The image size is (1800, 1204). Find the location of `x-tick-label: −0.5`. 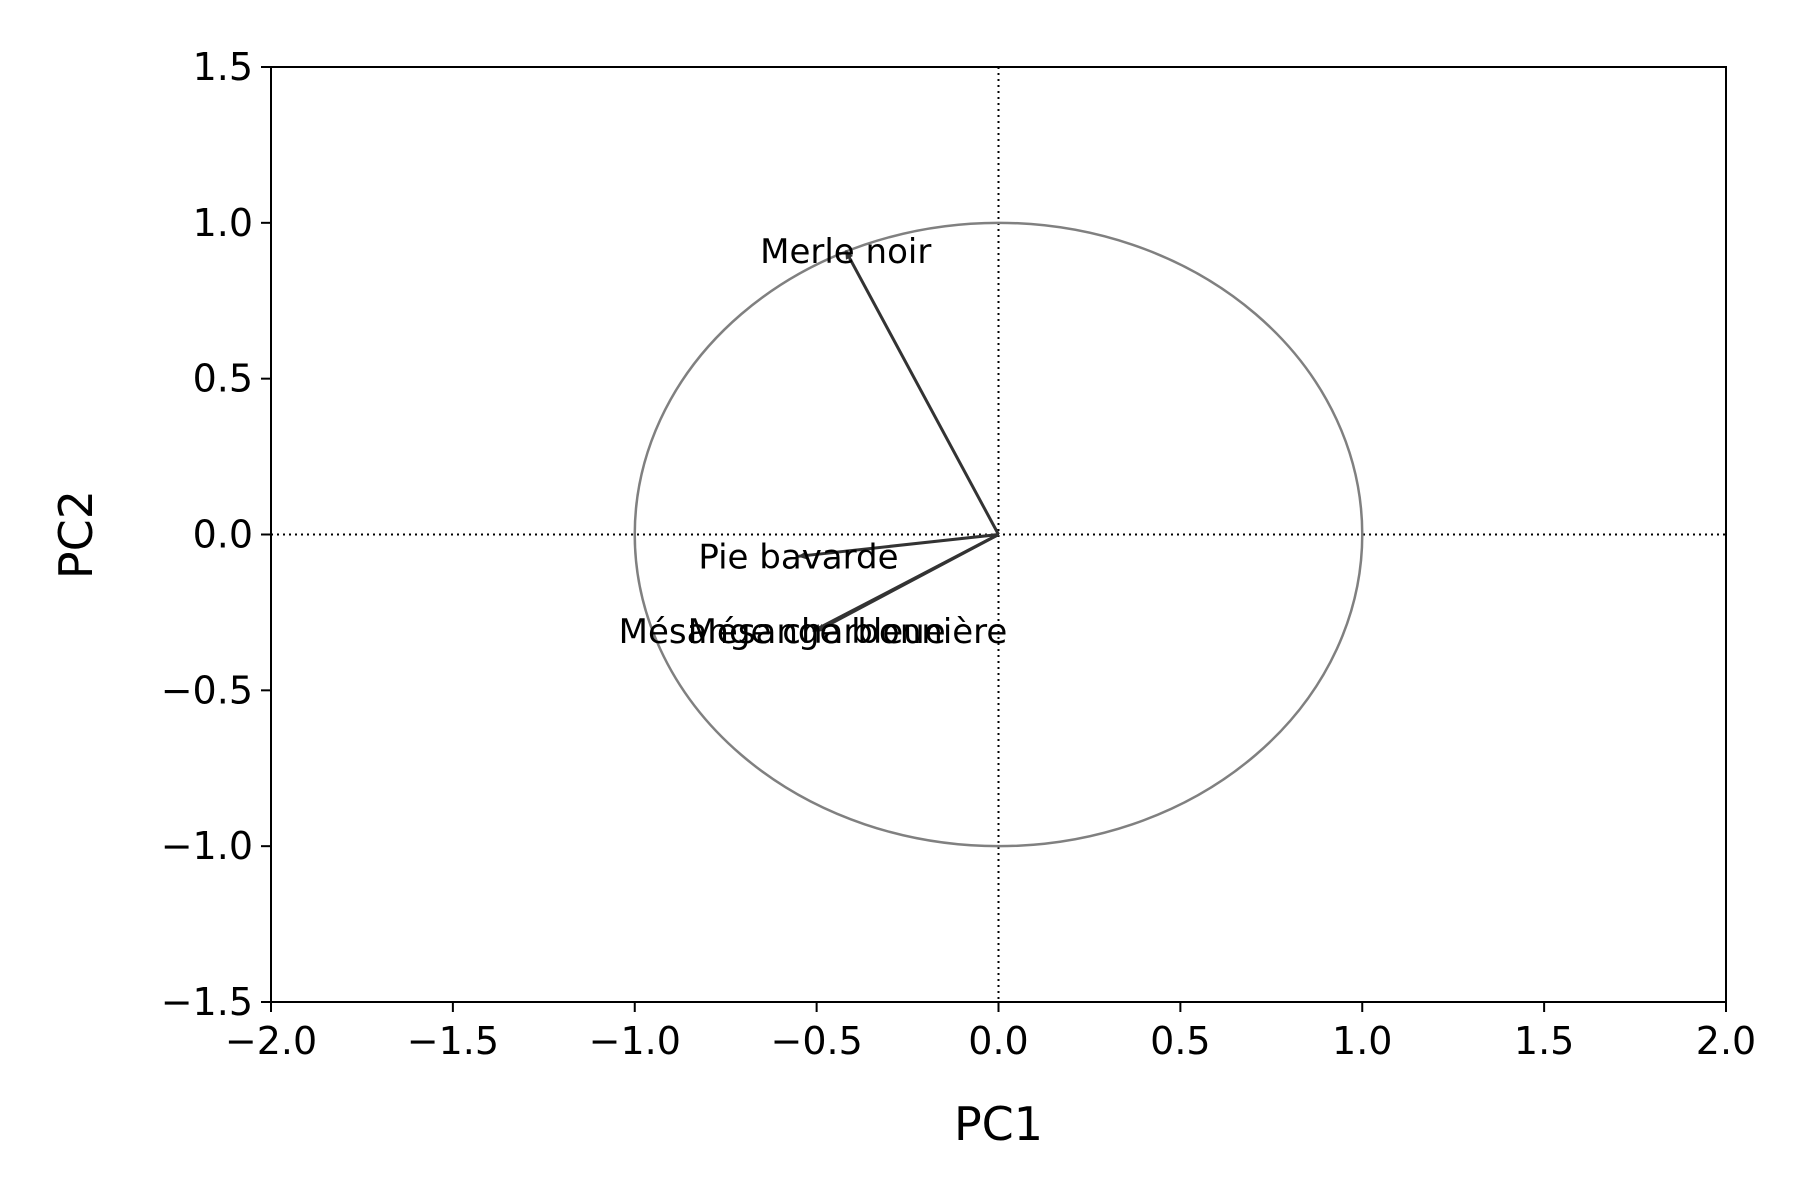

x-tick-label: −0.5 is located at coordinates (816, 1041).